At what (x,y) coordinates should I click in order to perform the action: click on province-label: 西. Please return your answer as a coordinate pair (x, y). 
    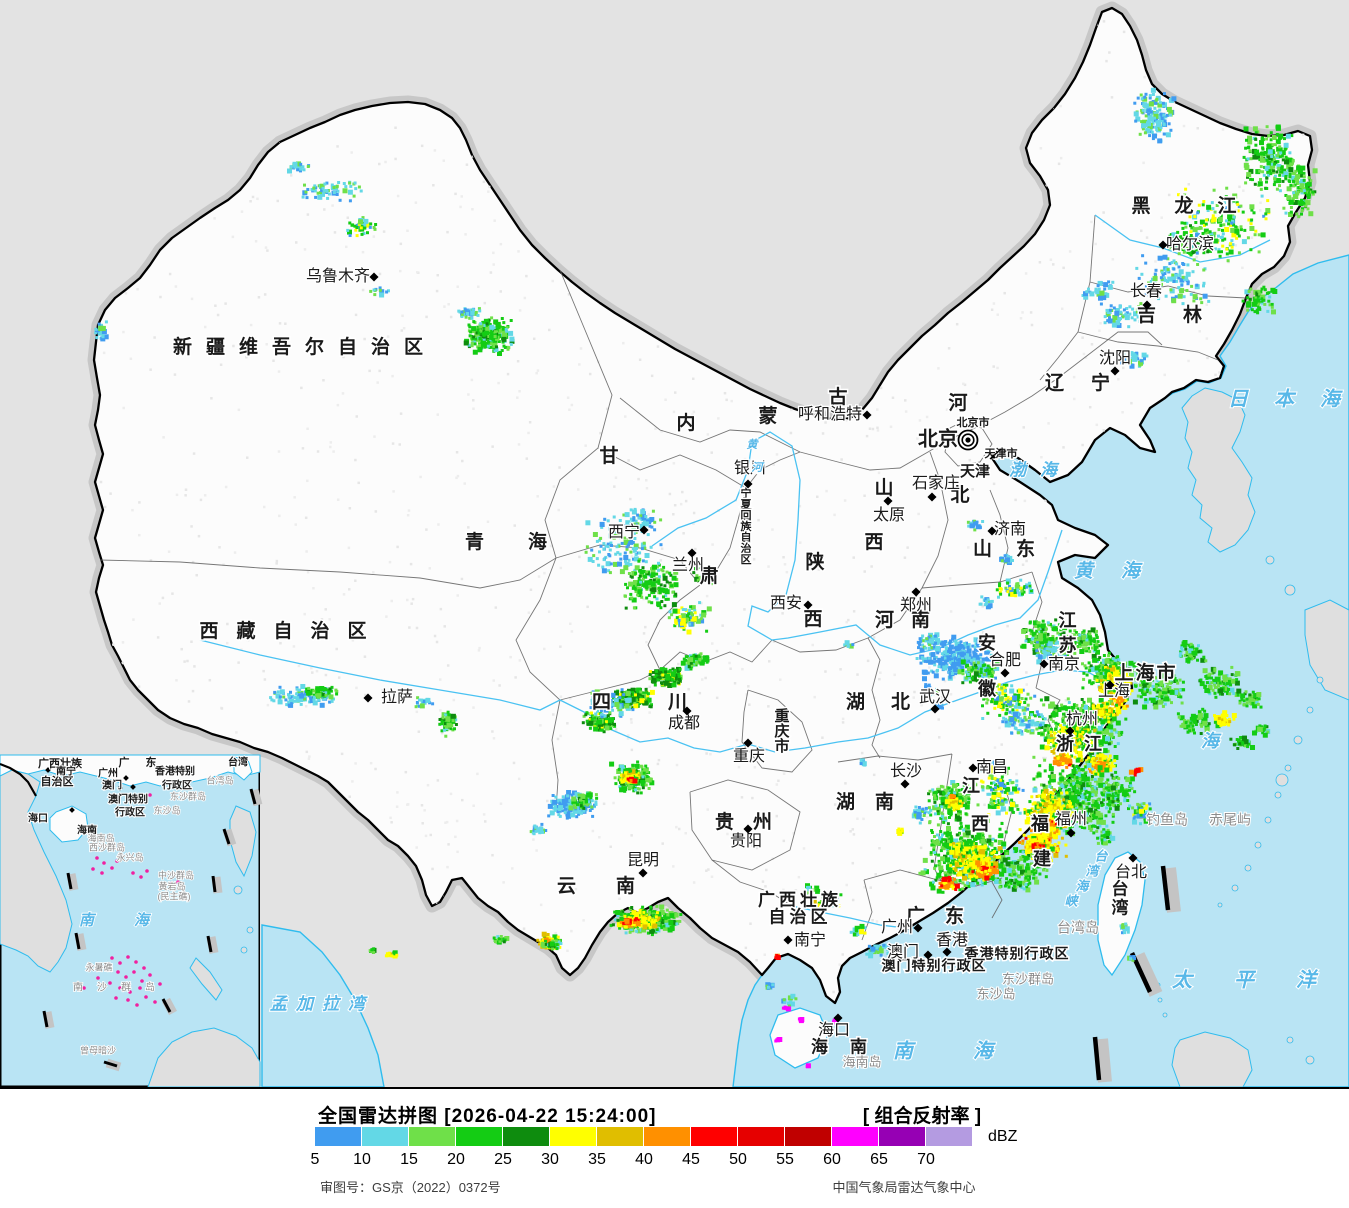
    Looking at the image, I should click on (812, 619).